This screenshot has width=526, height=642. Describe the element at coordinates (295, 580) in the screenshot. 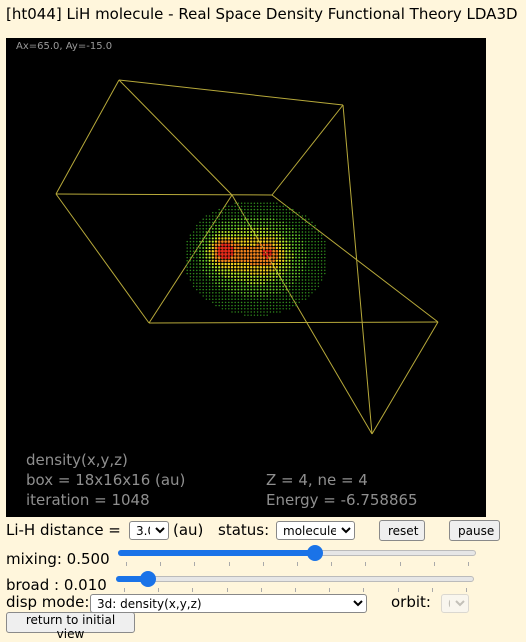

I see `broad-slider` at that location.